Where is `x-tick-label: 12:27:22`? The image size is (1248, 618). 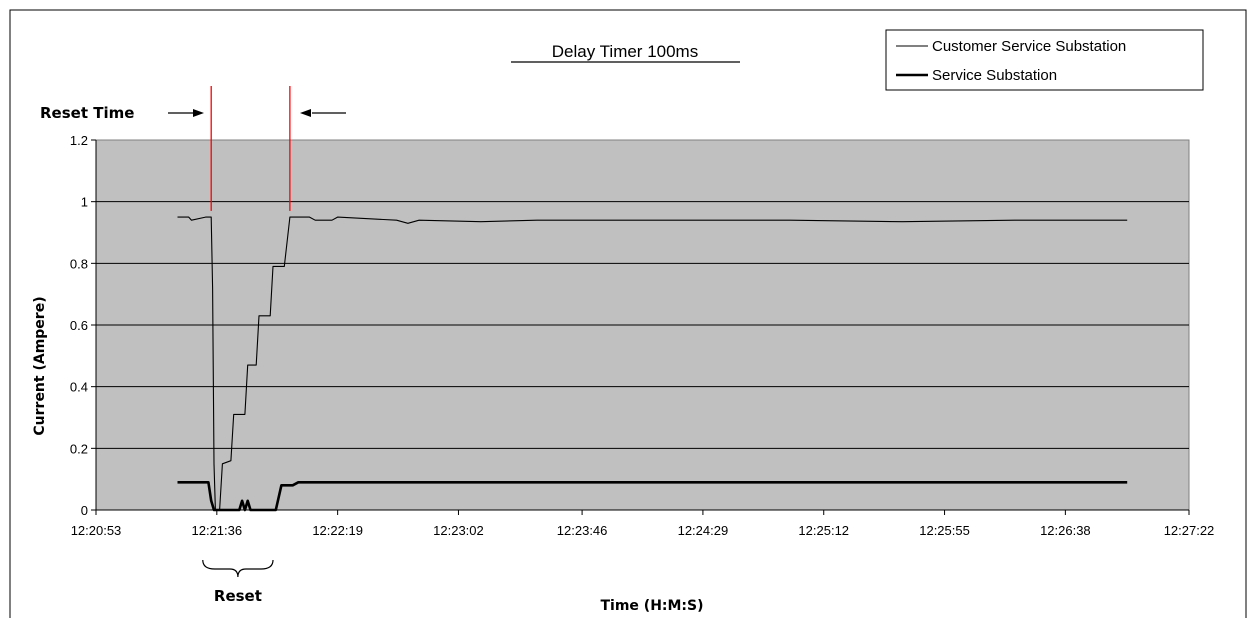
x-tick-label: 12:27:22 is located at coordinates (1189, 530).